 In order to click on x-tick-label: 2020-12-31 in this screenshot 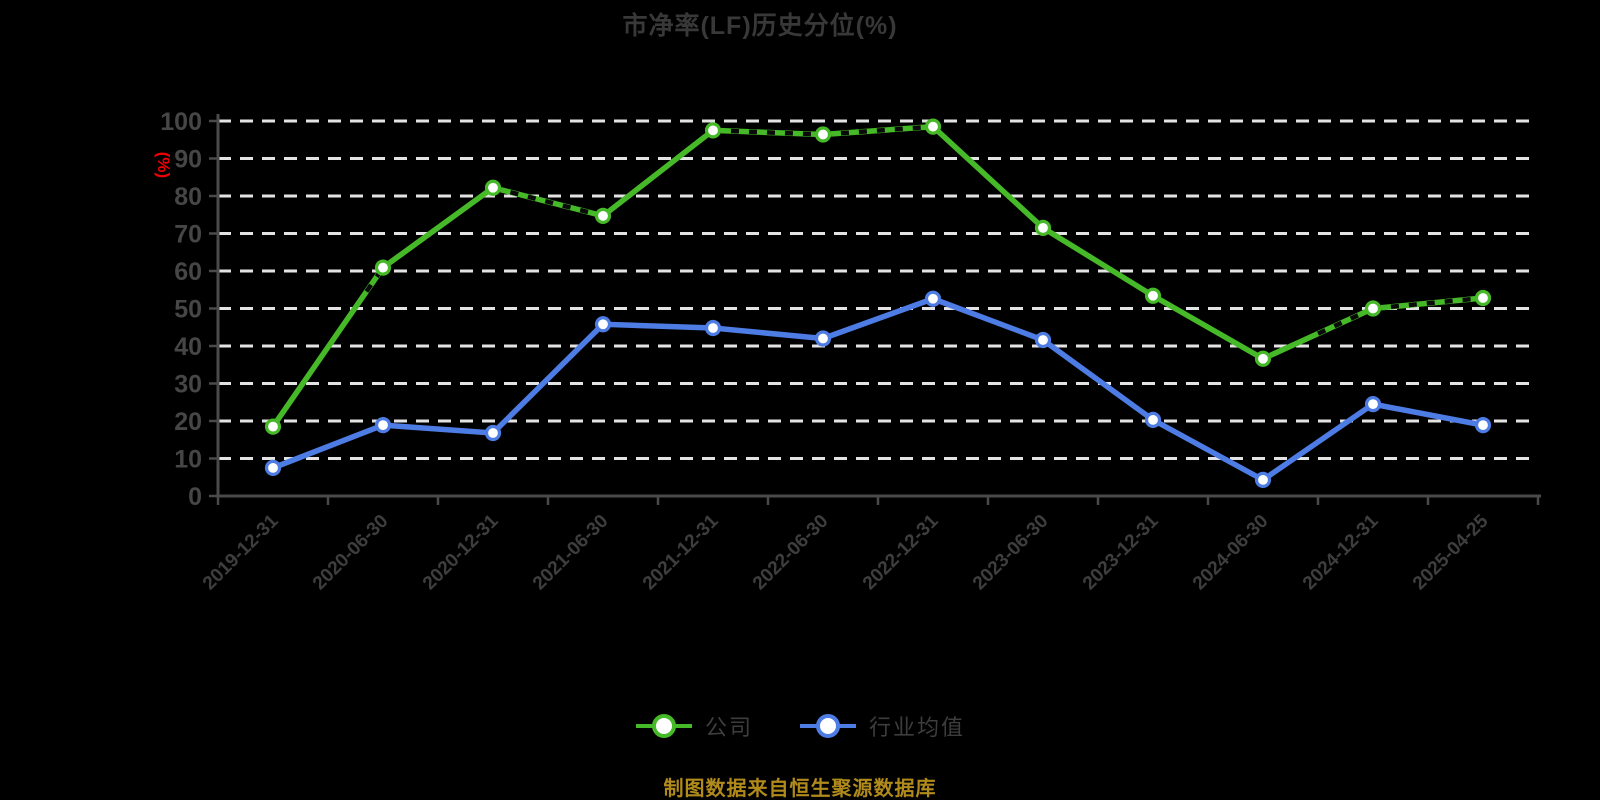, I will do `click(461, 552)`.